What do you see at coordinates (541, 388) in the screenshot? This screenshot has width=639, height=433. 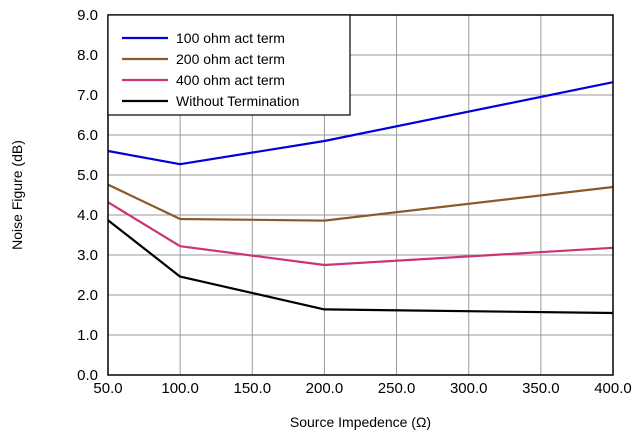 I see `x-tick-label: 350.0` at bounding box center [541, 388].